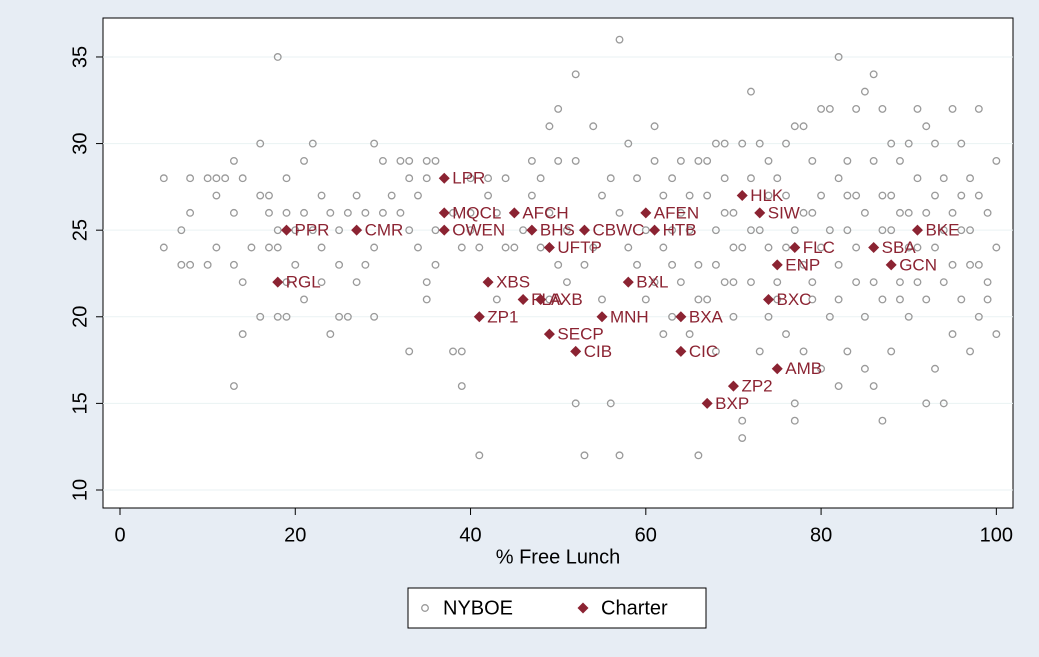 The height and width of the screenshot is (657, 1039). I want to click on point-label: HTB, so click(680, 230).